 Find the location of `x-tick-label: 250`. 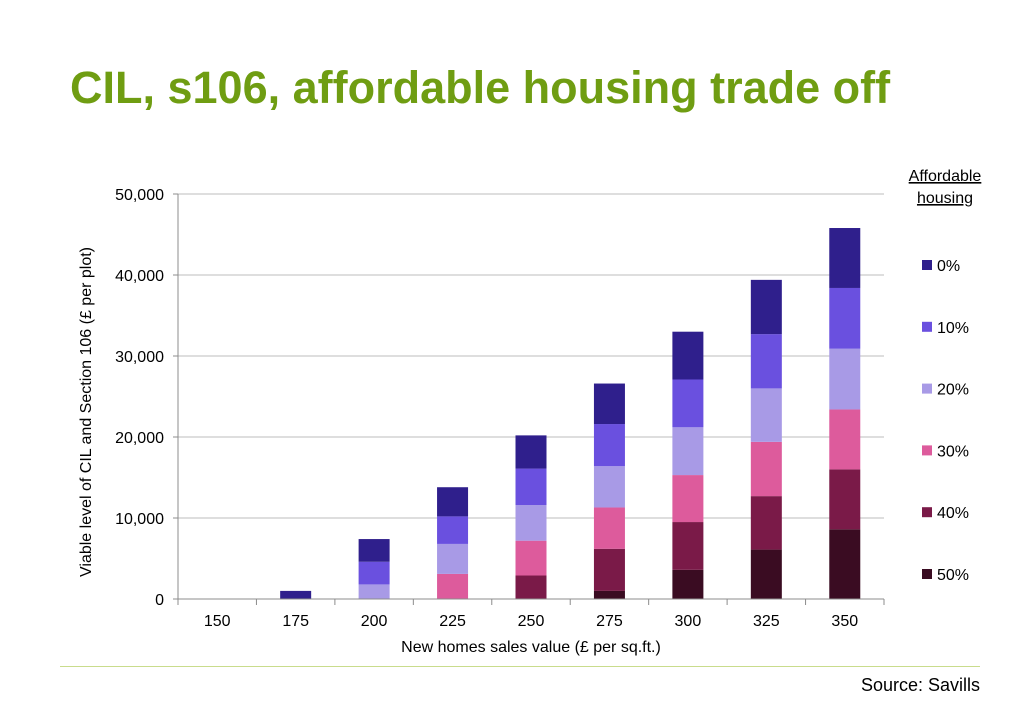

x-tick-label: 250 is located at coordinates (531, 621).